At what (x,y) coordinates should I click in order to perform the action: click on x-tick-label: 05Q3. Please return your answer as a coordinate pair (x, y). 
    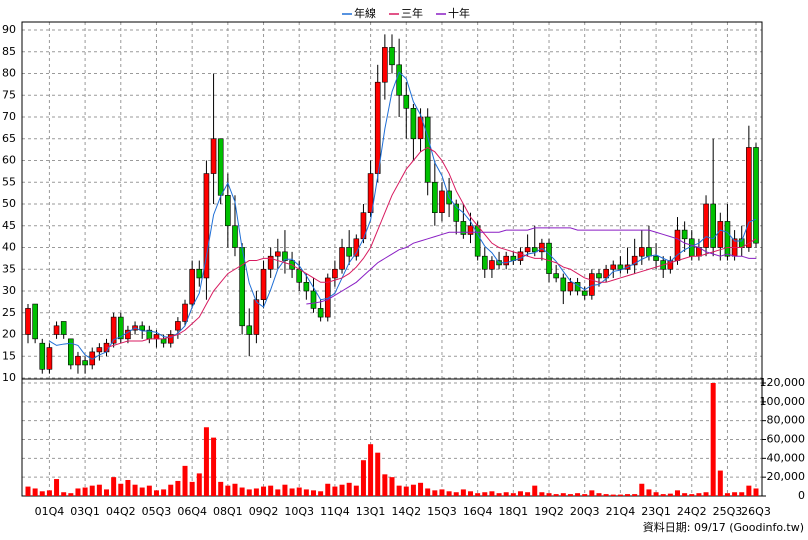
    Looking at the image, I should click on (157, 511).